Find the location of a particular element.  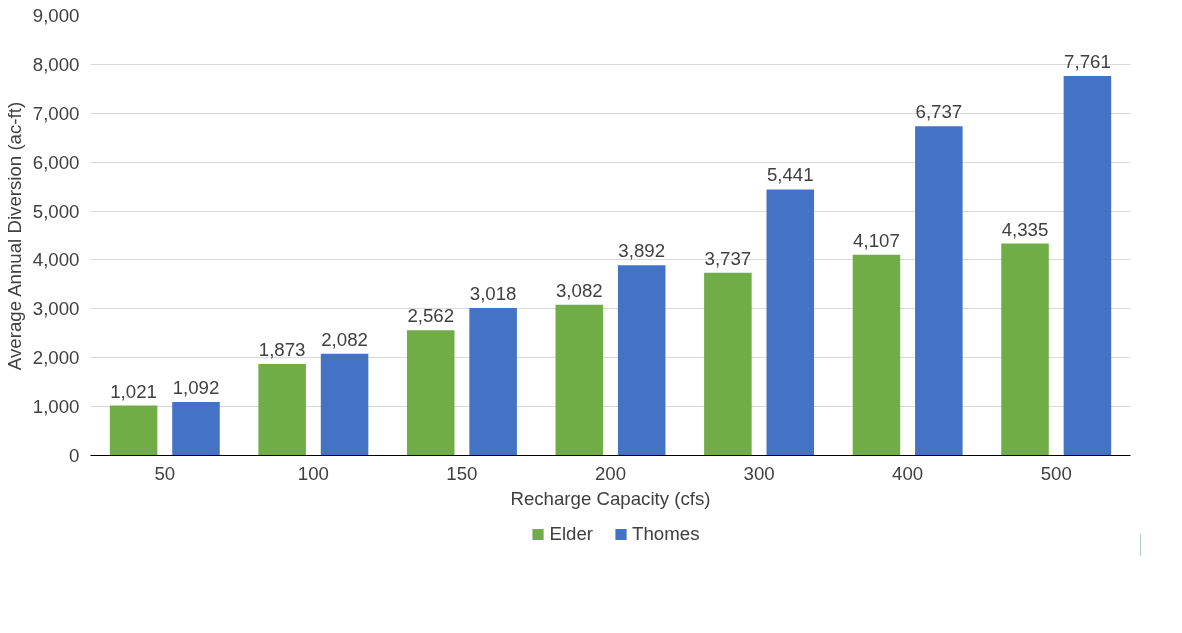

data-label: 6,737 is located at coordinates (939, 112).